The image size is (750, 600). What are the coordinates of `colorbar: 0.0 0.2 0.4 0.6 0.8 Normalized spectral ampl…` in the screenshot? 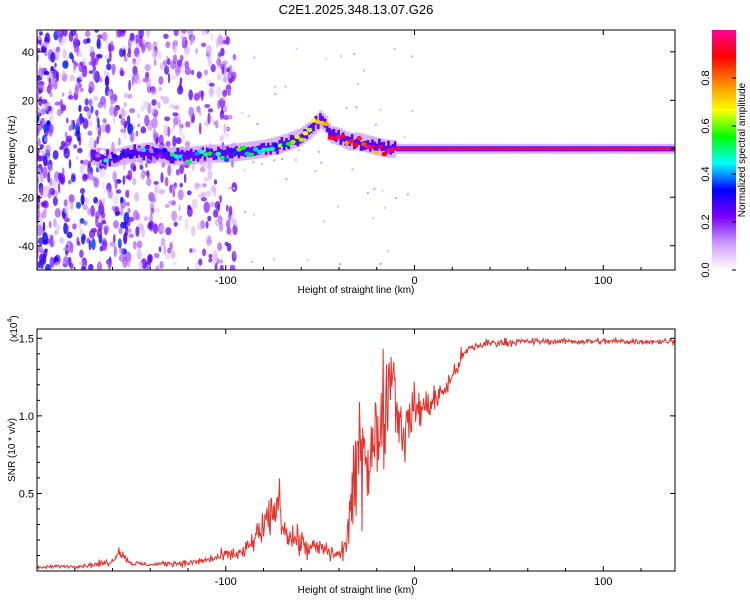 It's located at (724, 154).